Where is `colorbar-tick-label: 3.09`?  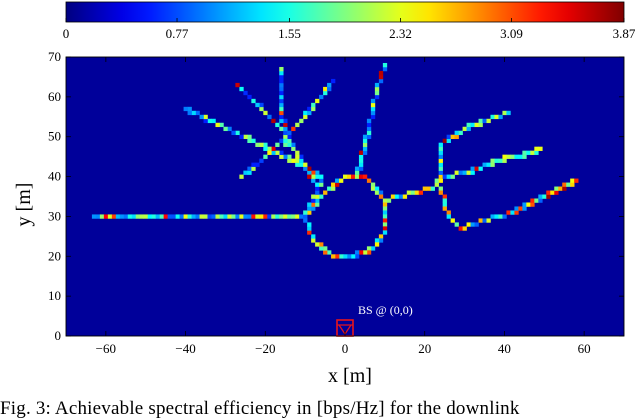
colorbar-tick-label: 3.09 is located at coordinates (511, 33).